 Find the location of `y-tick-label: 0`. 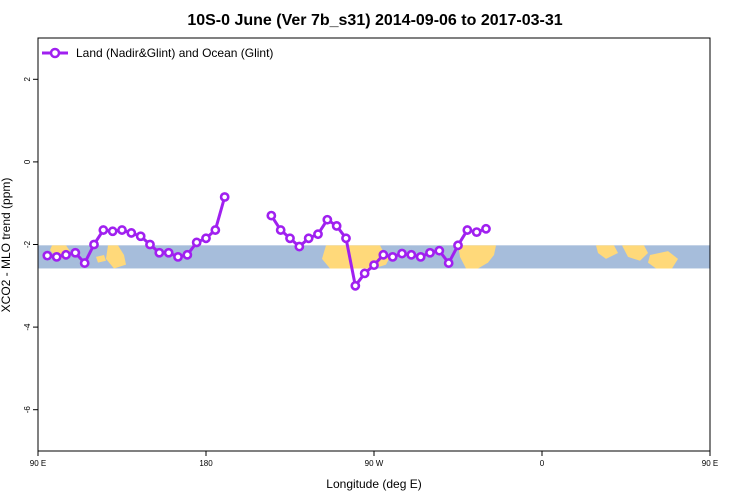

y-tick-label: 0 is located at coordinates (27, 161).